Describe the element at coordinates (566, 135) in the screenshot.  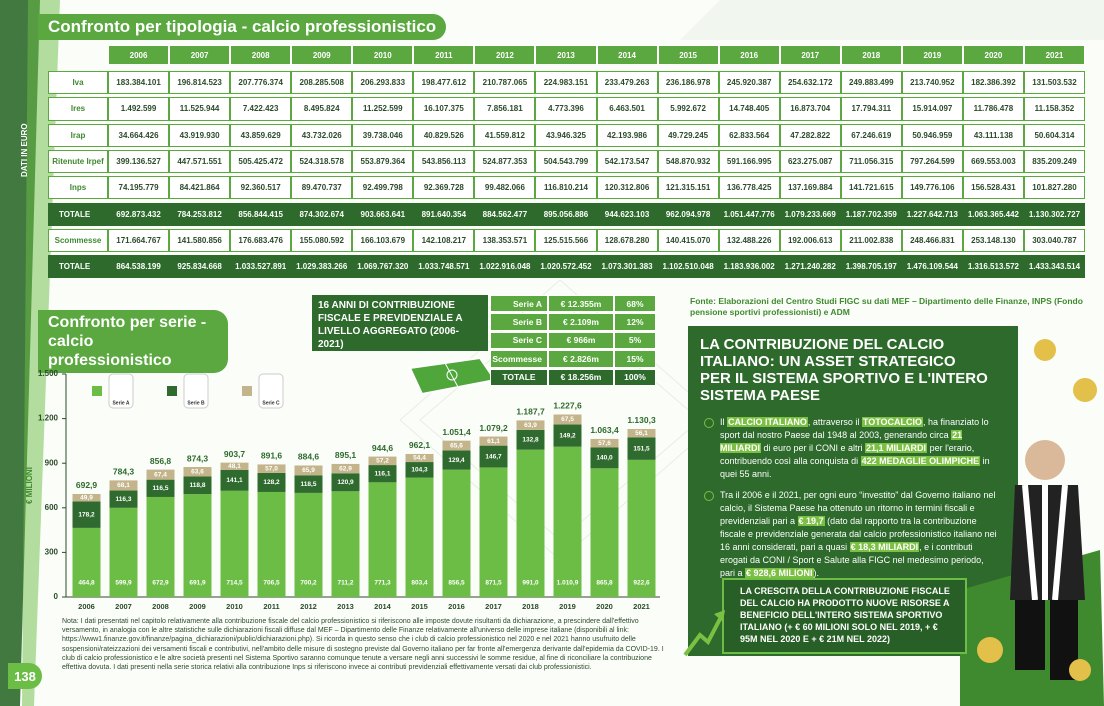
I see `table-cell: 43.946.325` at that location.